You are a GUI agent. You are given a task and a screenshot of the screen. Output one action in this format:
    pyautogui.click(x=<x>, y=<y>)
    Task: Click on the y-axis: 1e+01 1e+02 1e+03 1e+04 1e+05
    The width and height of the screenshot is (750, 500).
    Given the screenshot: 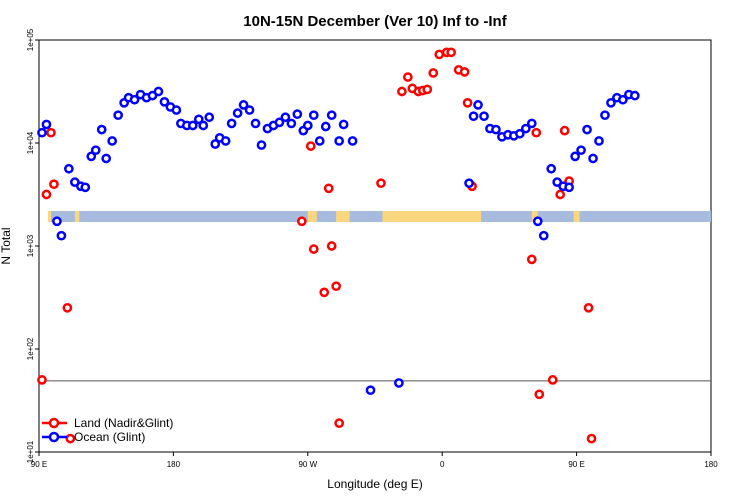 What is the action you would take?
    pyautogui.click(x=32, y=245)
    